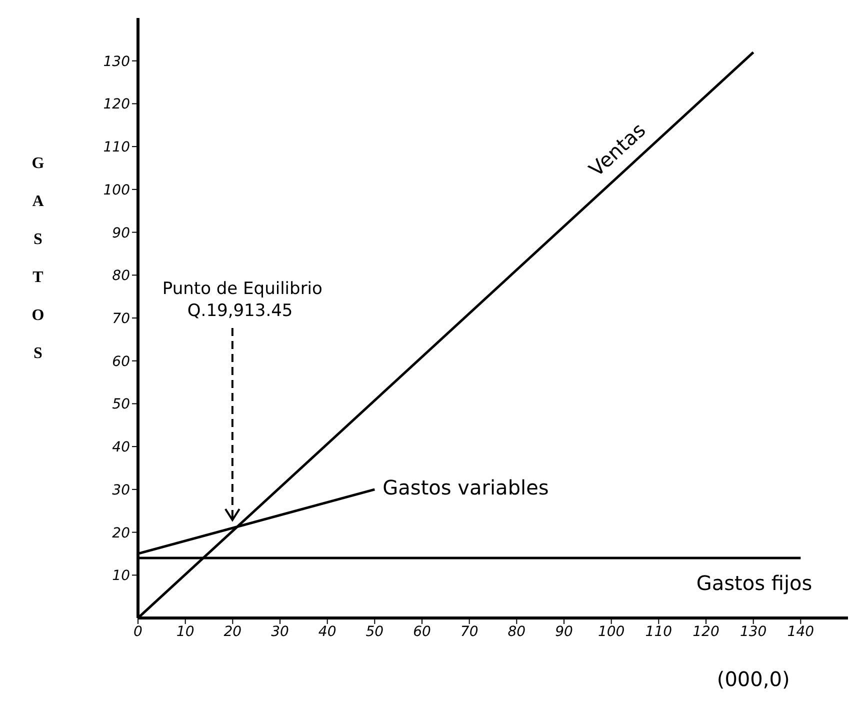 The width and height of the screenshot is (866, 708). Describe the element at coordinates (116, 62) in the screenshot. I see `y-tick-label: 130` at that location.